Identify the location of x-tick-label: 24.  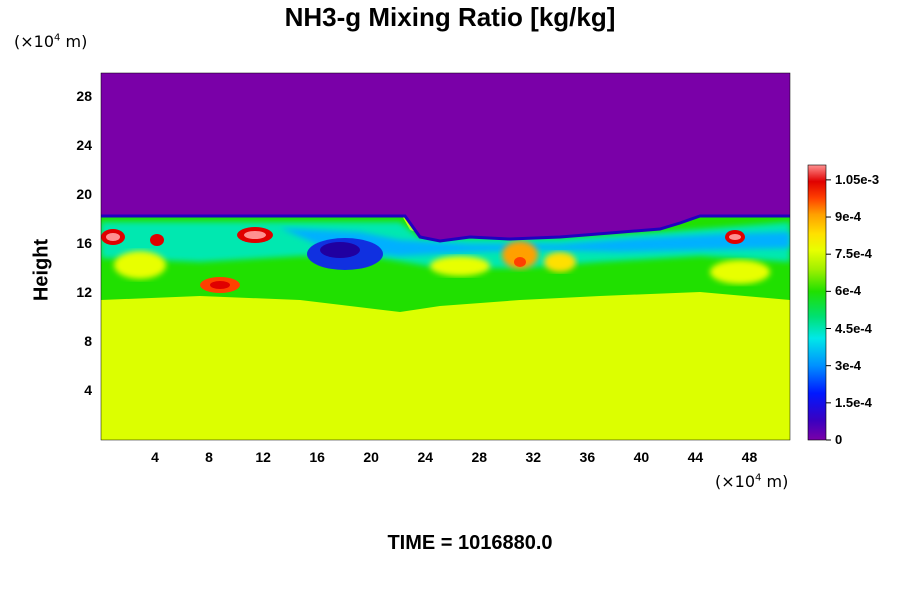
(425, 457).